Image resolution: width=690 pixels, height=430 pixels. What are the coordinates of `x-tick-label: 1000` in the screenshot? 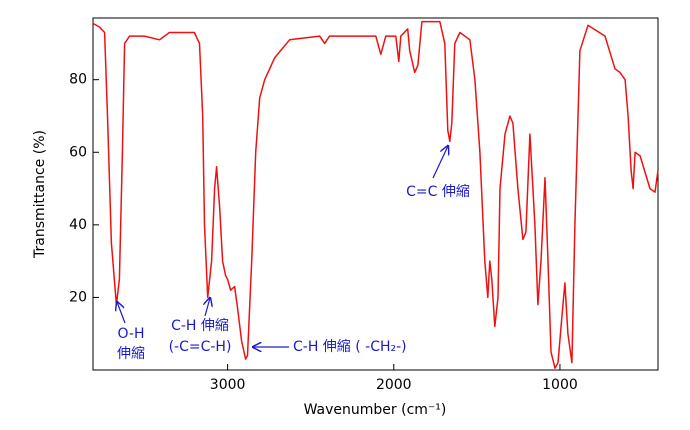 It's located at (560, 385).